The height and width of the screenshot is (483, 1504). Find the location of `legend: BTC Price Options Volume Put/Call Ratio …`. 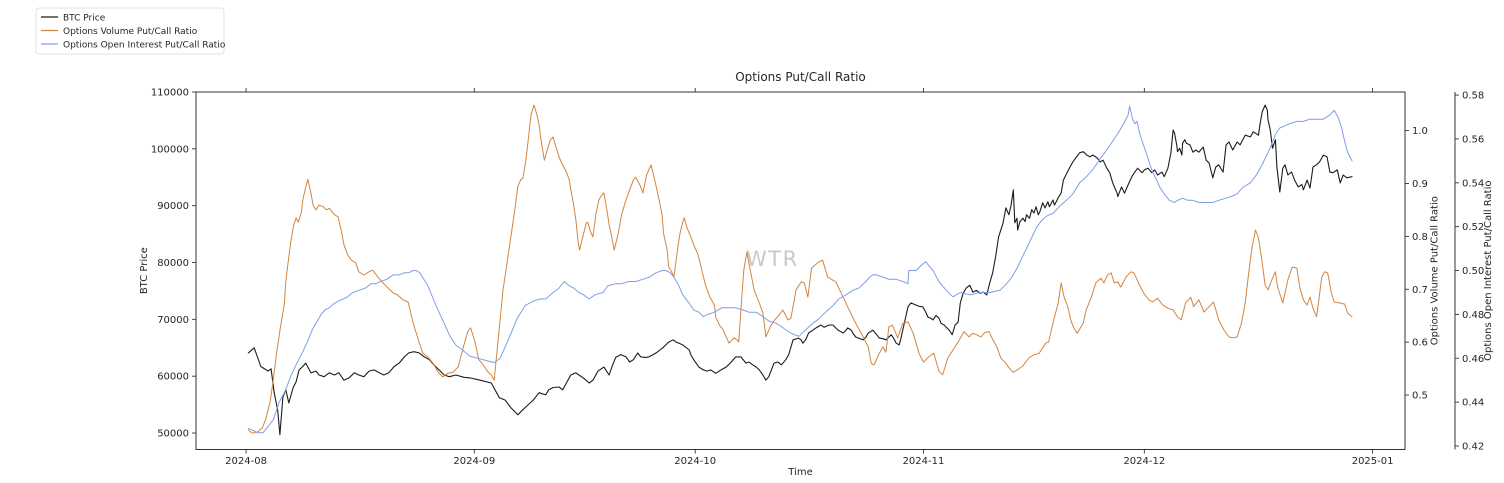

legend: BTC Price Options Volume Put/Call Ratio … is located at coordinates (130, 31).